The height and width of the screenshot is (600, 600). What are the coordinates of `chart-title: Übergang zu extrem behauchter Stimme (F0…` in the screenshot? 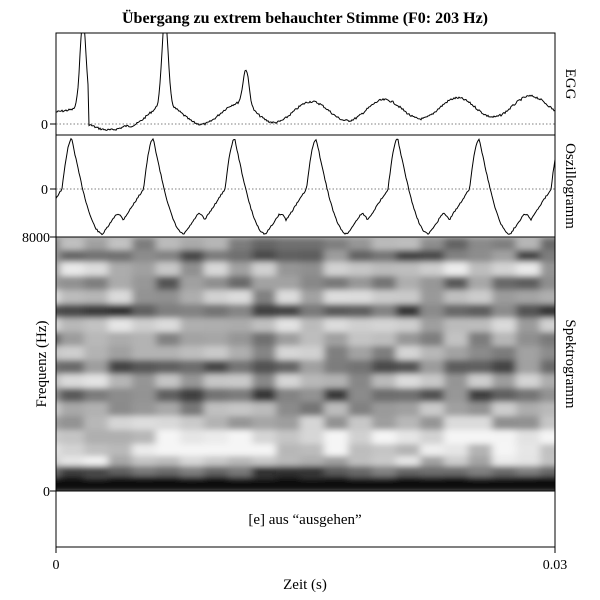 It's located at (305, 18).